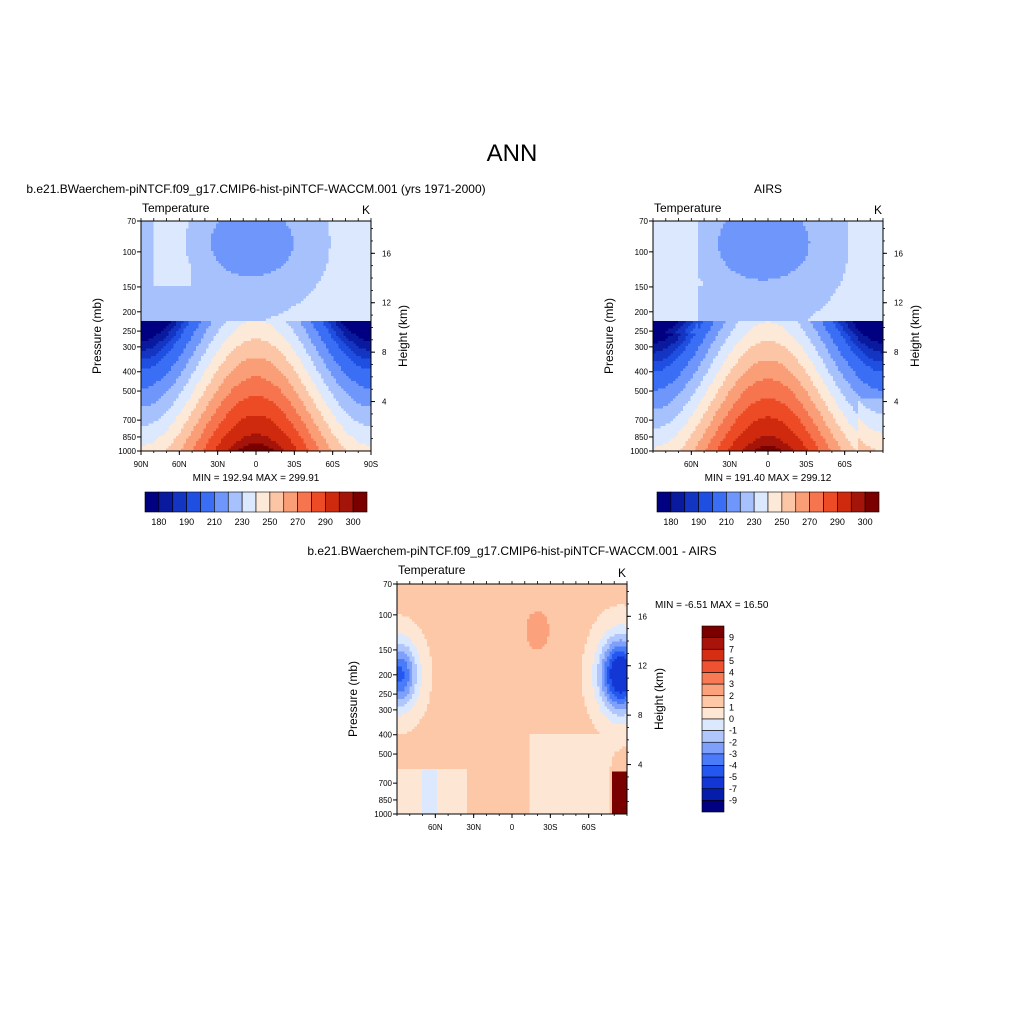  Describe the element at coordinates (141, 464) in the screenshot. I see `x-tick-label: 90N` at that location.